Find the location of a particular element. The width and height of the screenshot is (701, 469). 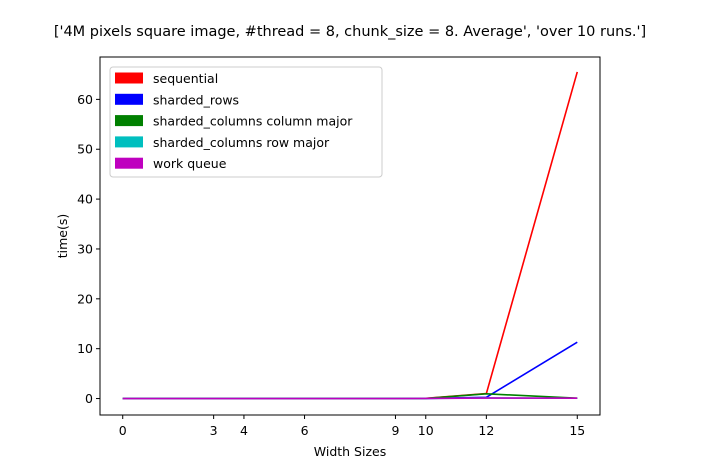

y-tick-label: 60 is located at coordinates (85, 99).